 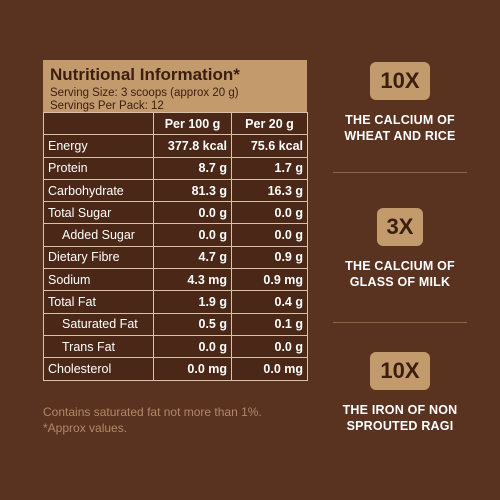 What do you see at coordinates (98, 280) in the screenshot?
I see `row-label: Sodium` at bounding box center [98, 280].